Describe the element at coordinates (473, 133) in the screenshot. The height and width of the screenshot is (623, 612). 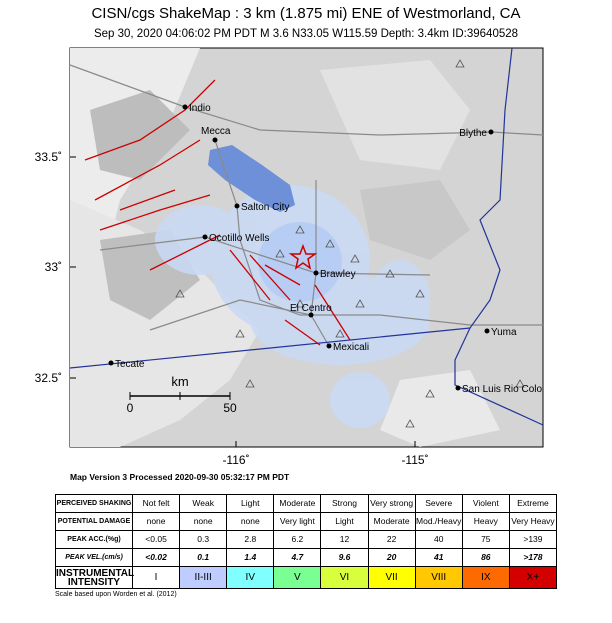
I see `city-label: Blythe` at that location.